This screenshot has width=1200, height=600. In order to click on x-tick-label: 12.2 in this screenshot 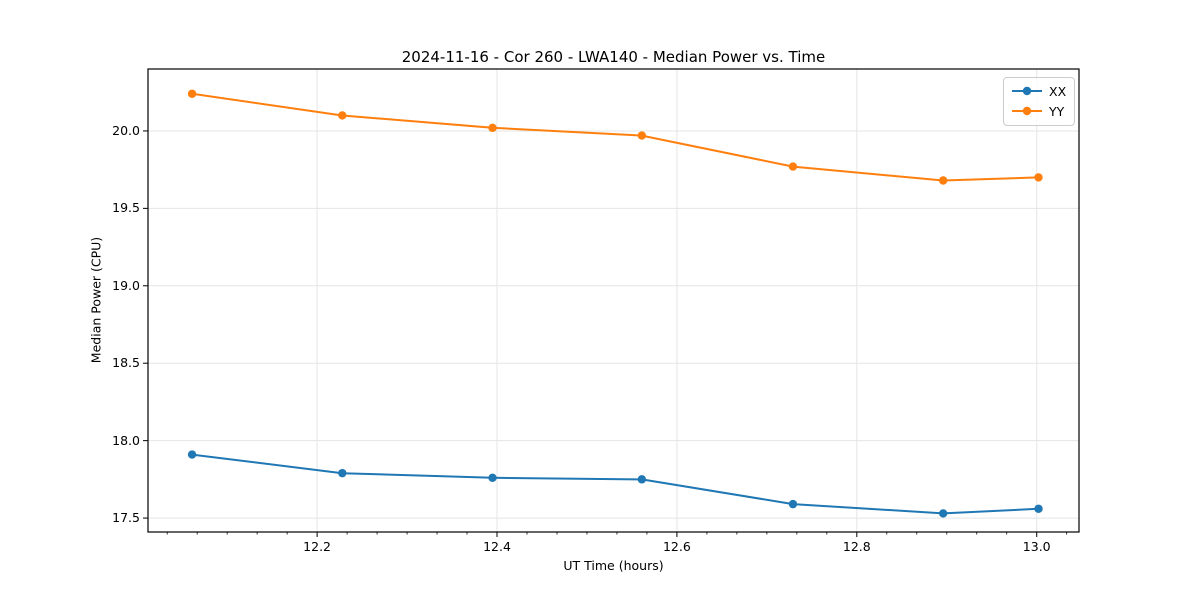, I will do `click(317, 546)`.